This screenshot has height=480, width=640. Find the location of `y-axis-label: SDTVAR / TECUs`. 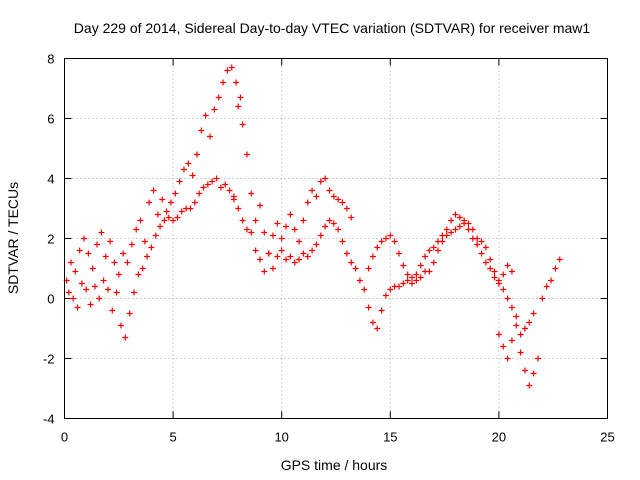

y-axis-label: SDTVAR / TECUs is located at coordinates (13, 238).